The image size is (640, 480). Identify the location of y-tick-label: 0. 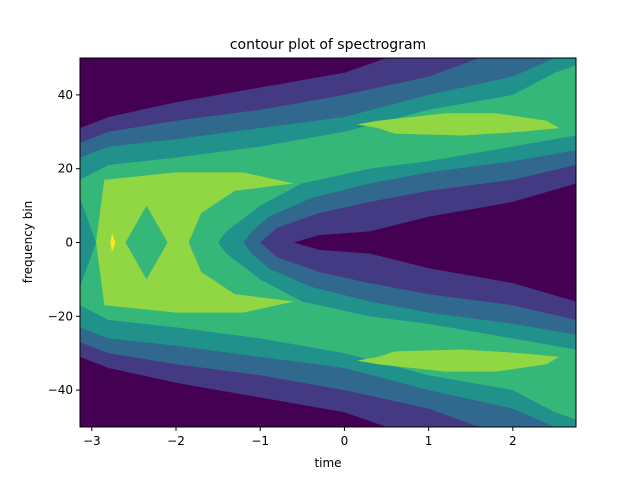
(69, 243).